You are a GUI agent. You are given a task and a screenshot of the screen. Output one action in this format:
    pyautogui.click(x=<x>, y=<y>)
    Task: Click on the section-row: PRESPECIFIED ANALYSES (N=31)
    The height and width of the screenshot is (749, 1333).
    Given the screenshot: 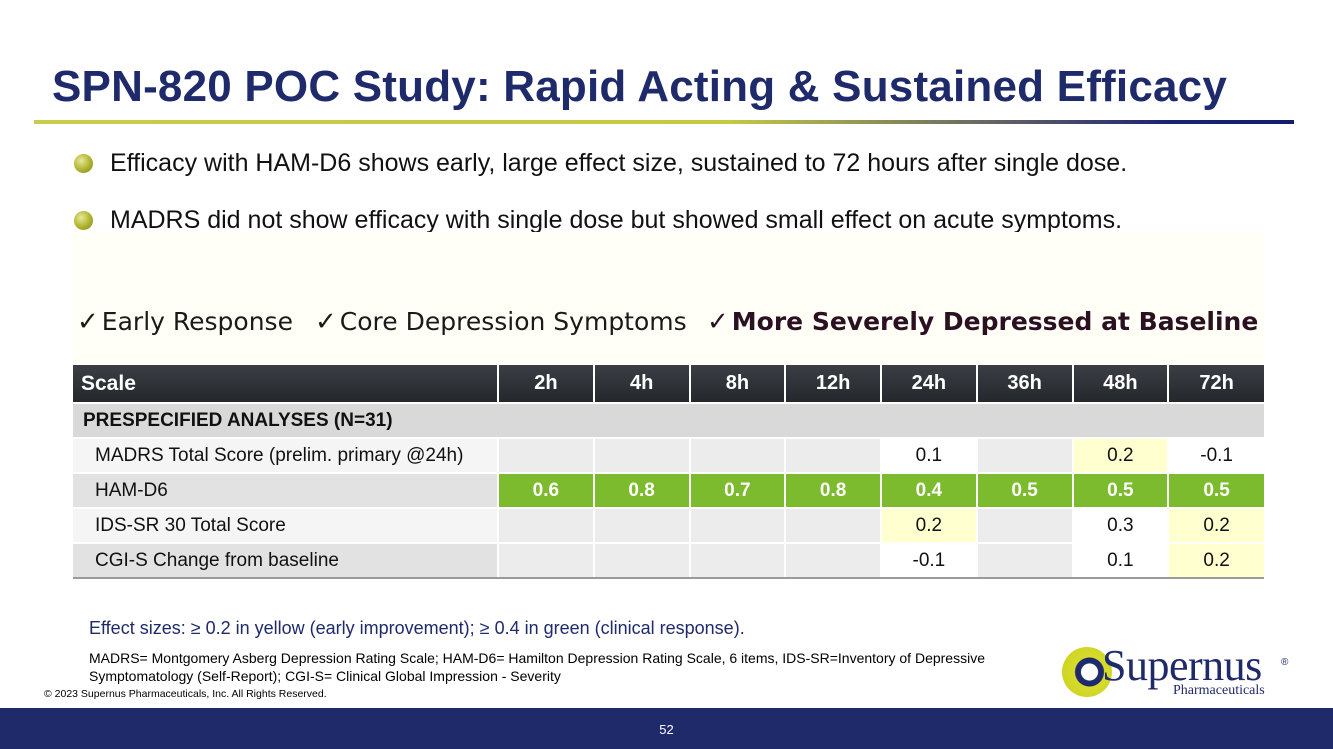 What is the action you would take?
    pyautogui.click(x=668, y=420)
    